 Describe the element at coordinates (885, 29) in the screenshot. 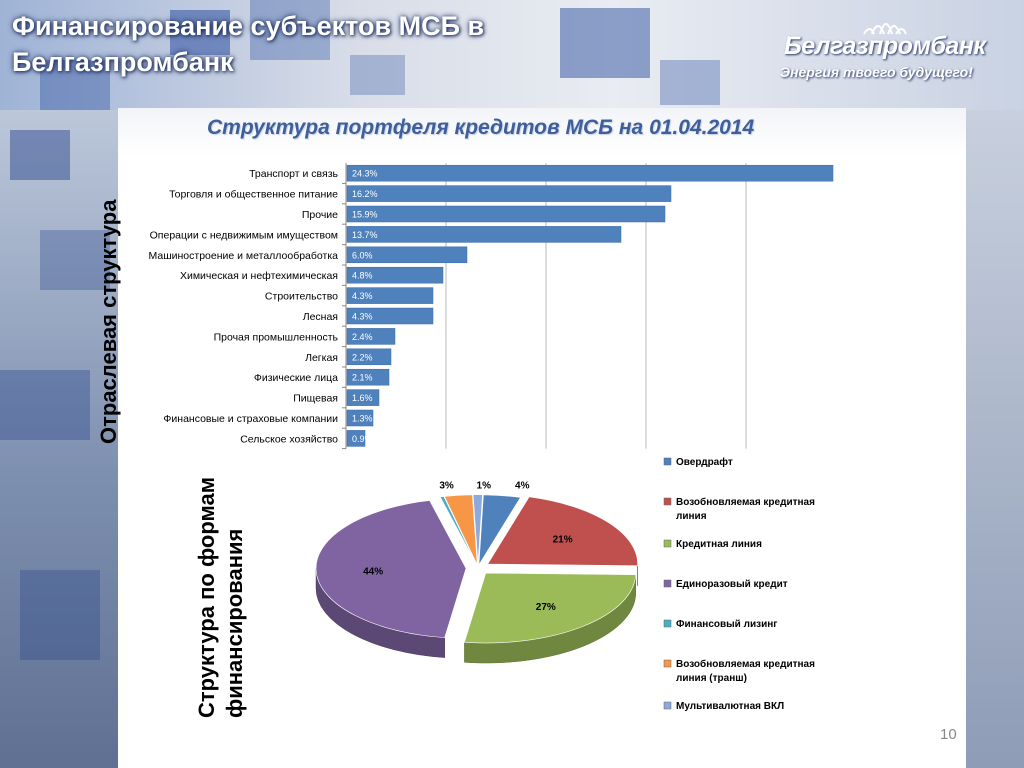

I see `logo-emblem-icon` at that location.